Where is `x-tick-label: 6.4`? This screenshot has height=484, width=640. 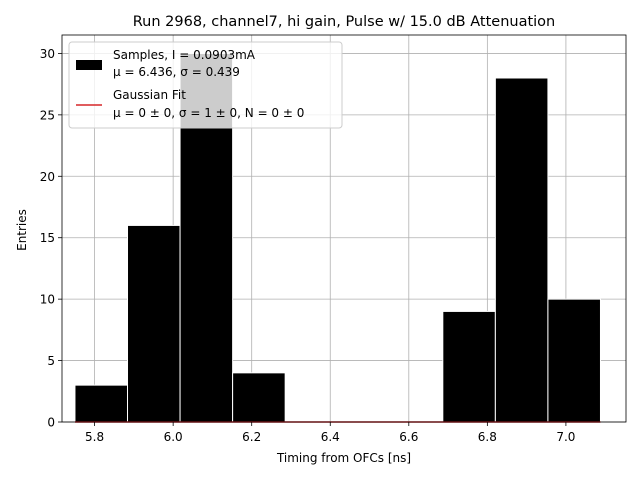
x-tick-label: 6.4 is located at coordinates (330, 437).